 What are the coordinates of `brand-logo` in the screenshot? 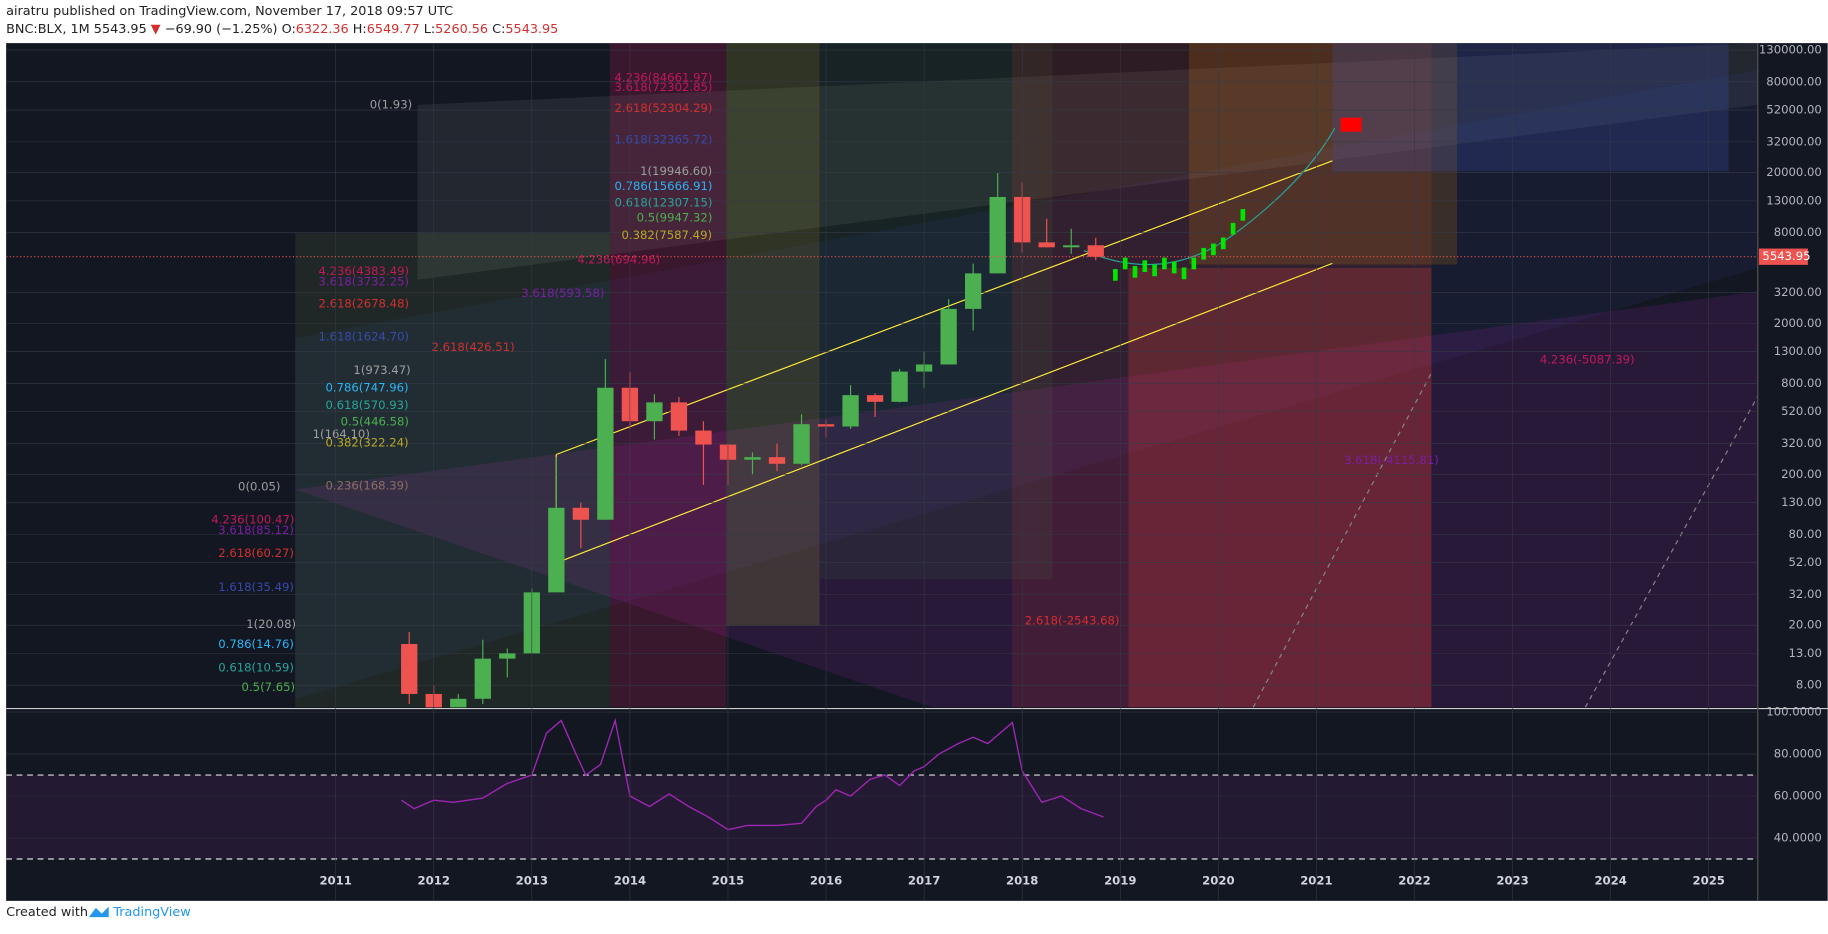 It's located at (98, 912).